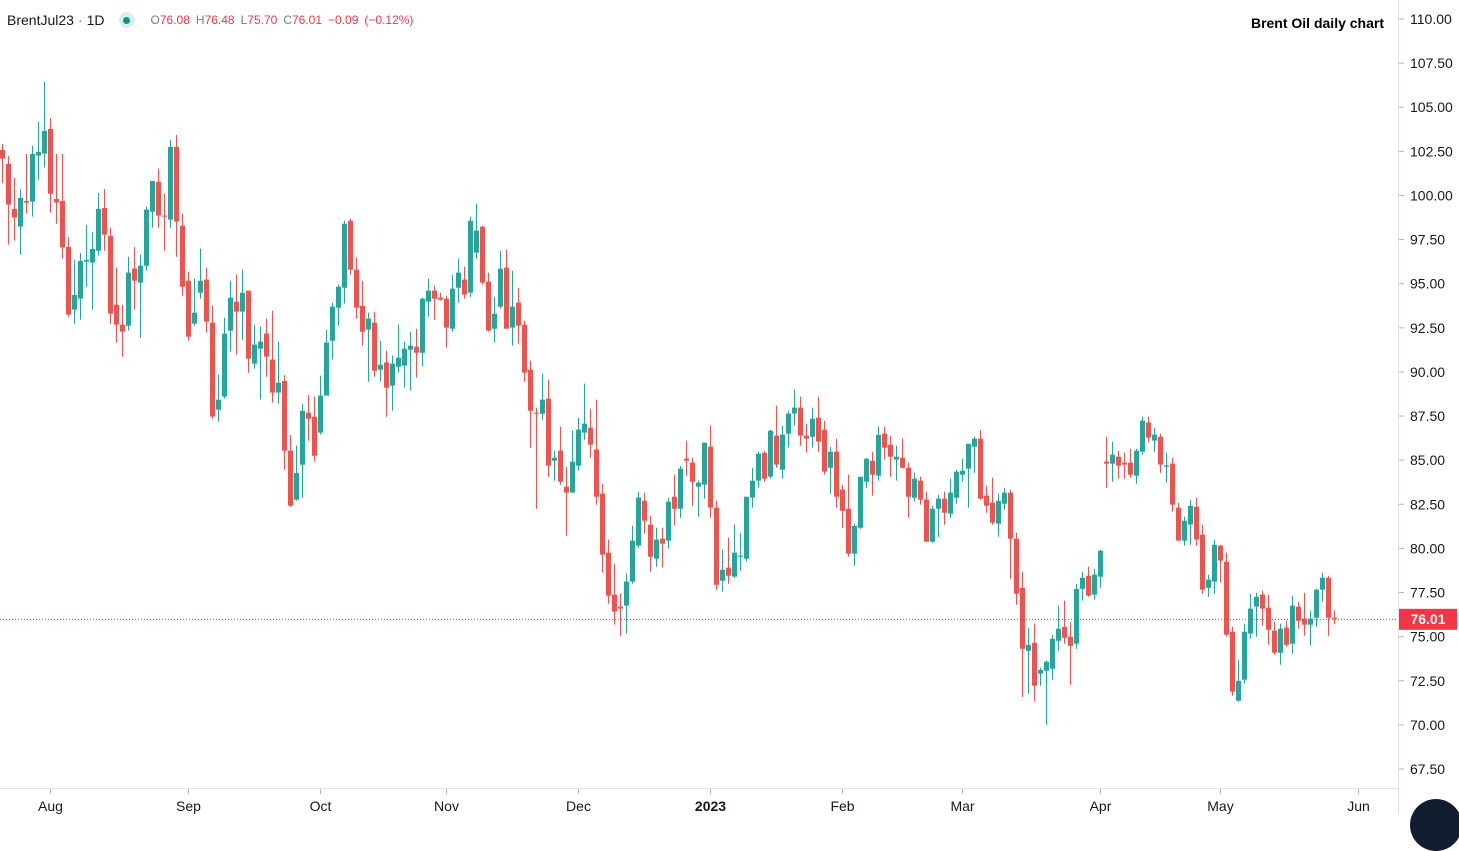 The image size is (1459, 851). Describe the element at coordinates (126, 20) in the screenshot. I see `market-status-icon` at that location.